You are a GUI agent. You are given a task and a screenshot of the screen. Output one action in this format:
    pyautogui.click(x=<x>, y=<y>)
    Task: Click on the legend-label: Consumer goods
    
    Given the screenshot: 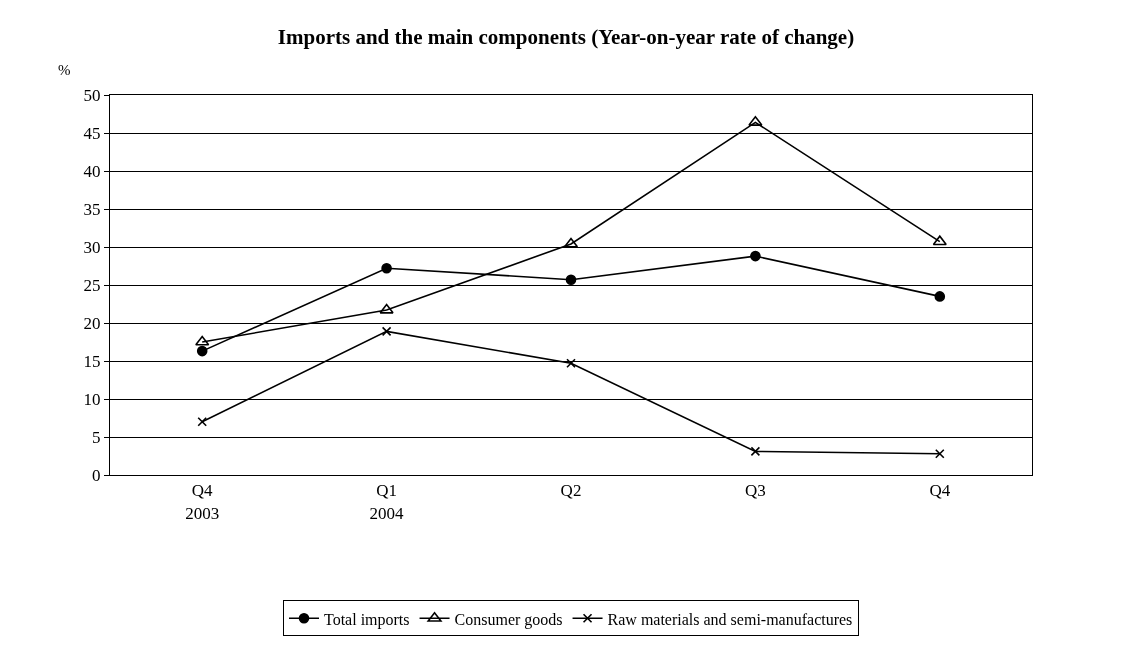 What is the action you would take?
    pyautogui.click(x=508, y=619)
    